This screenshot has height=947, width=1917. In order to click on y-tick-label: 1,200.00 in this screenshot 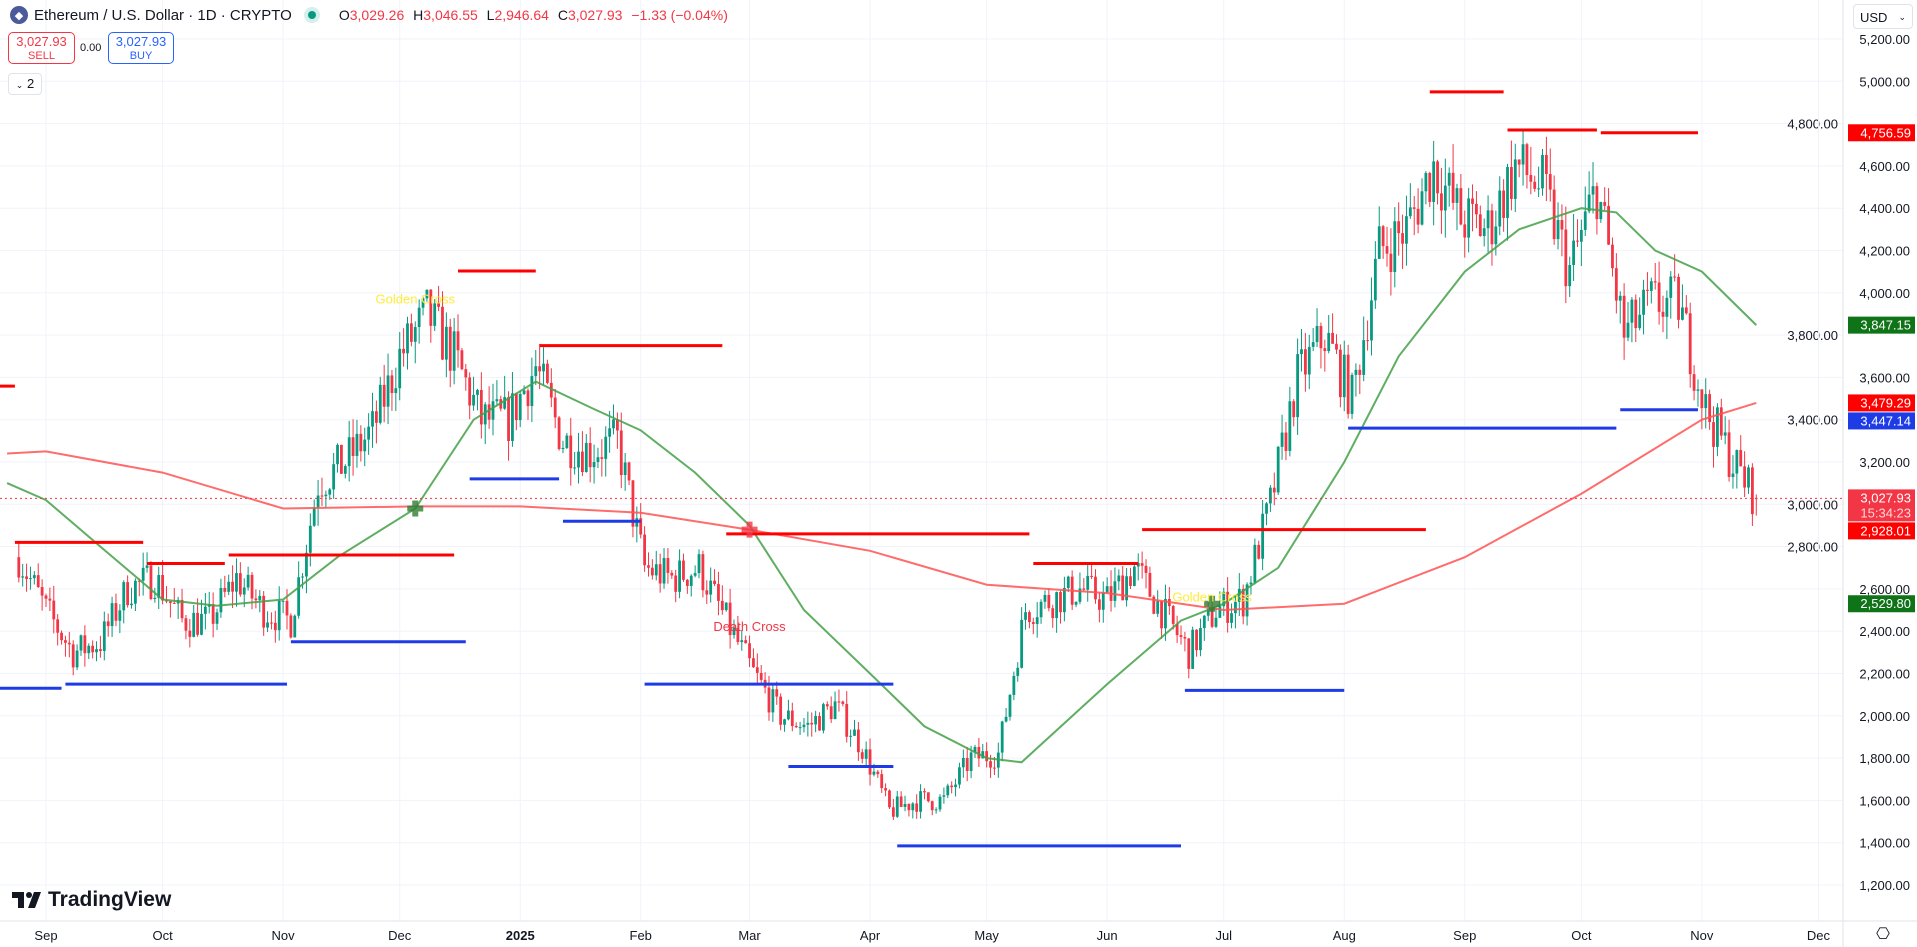, I will do `click(1884, 885)`.